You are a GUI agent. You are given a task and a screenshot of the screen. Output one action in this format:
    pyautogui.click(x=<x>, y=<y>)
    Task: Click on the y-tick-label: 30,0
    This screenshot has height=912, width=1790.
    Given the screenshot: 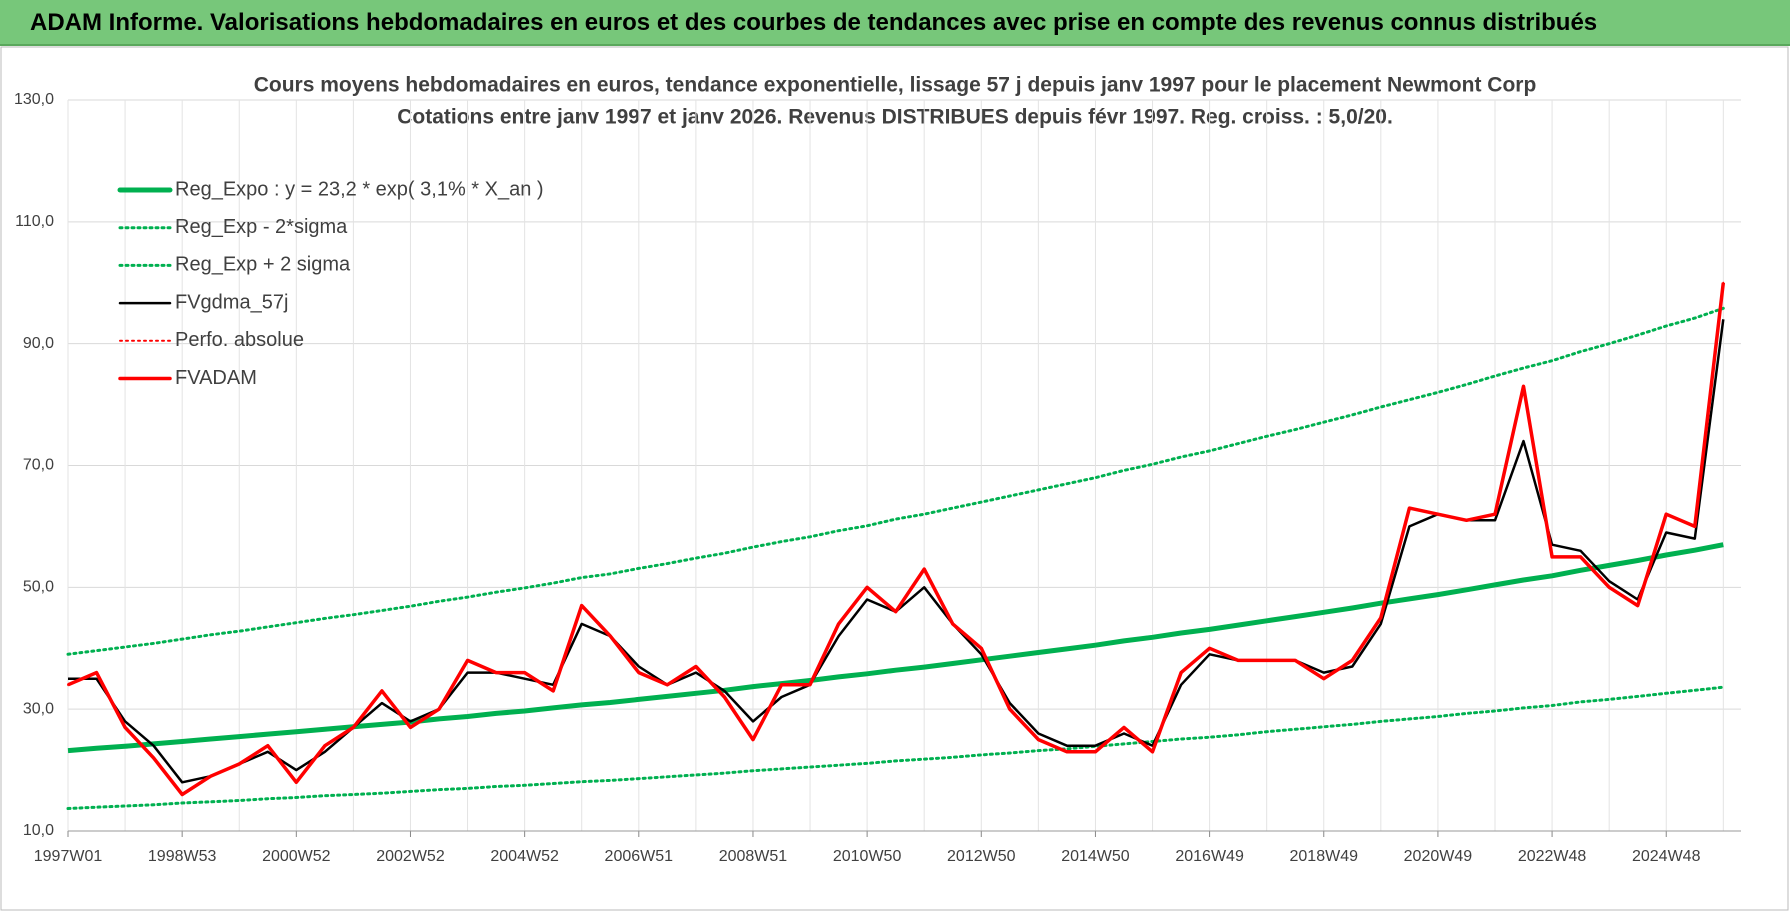 What is the action you would take?
    pyautogui.click(x=38, y=708)
    